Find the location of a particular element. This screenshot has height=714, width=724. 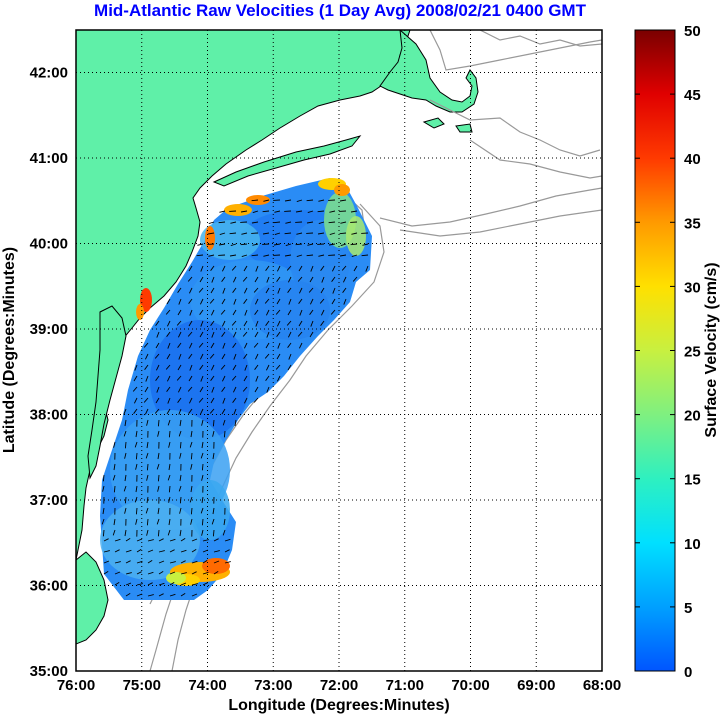

y-tick-label: 42:00 is located at coordinates (49, 73).